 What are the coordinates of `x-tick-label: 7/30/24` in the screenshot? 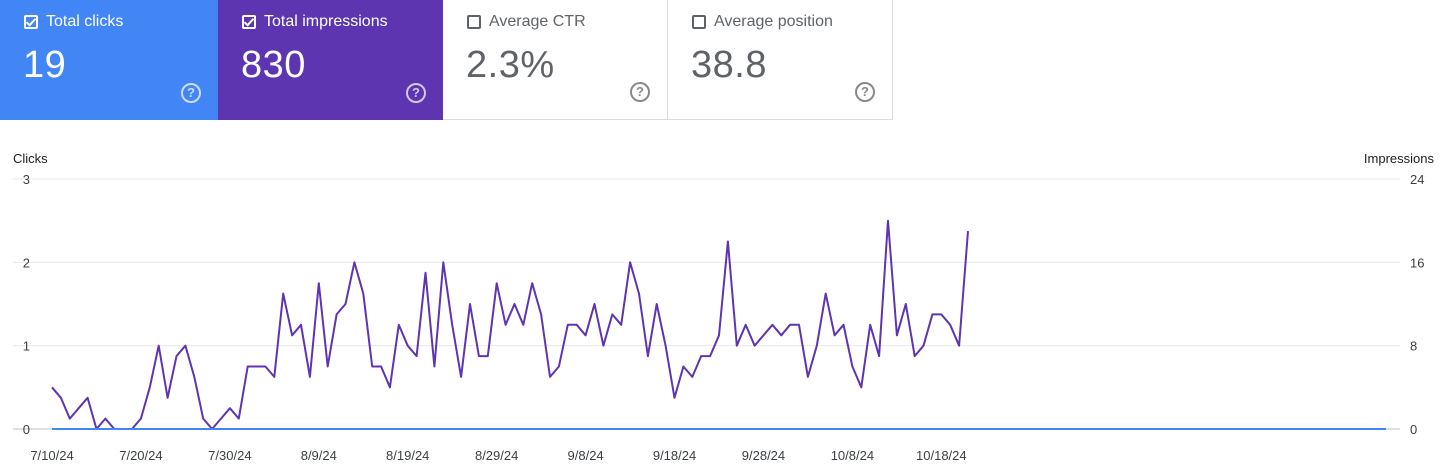 It's located at (229, 455).